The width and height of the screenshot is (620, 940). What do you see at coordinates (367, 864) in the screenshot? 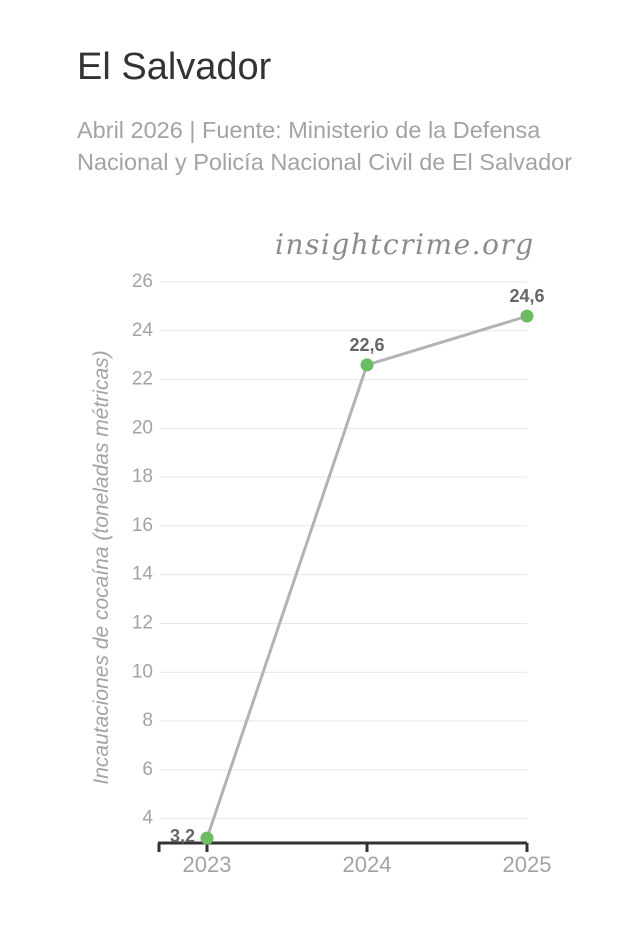
I see `x-tick-label: 2024` at bounding box center [367, 864].